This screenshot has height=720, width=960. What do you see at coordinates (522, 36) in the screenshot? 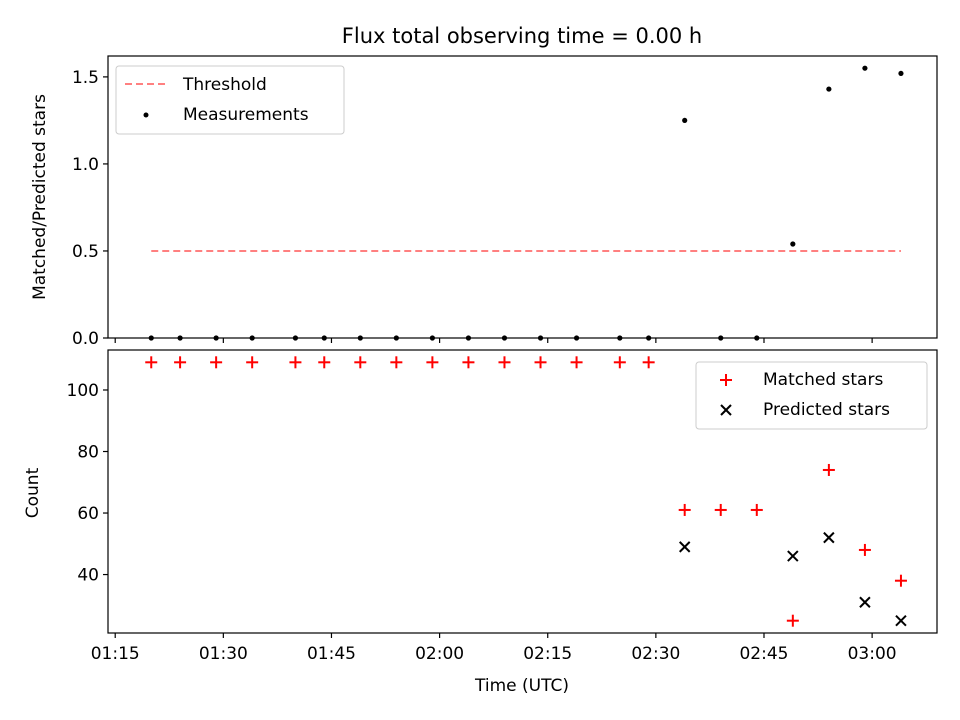
I see `chart-title: Flux total observing time = 0.00 h` at bounding box center [522, 36].